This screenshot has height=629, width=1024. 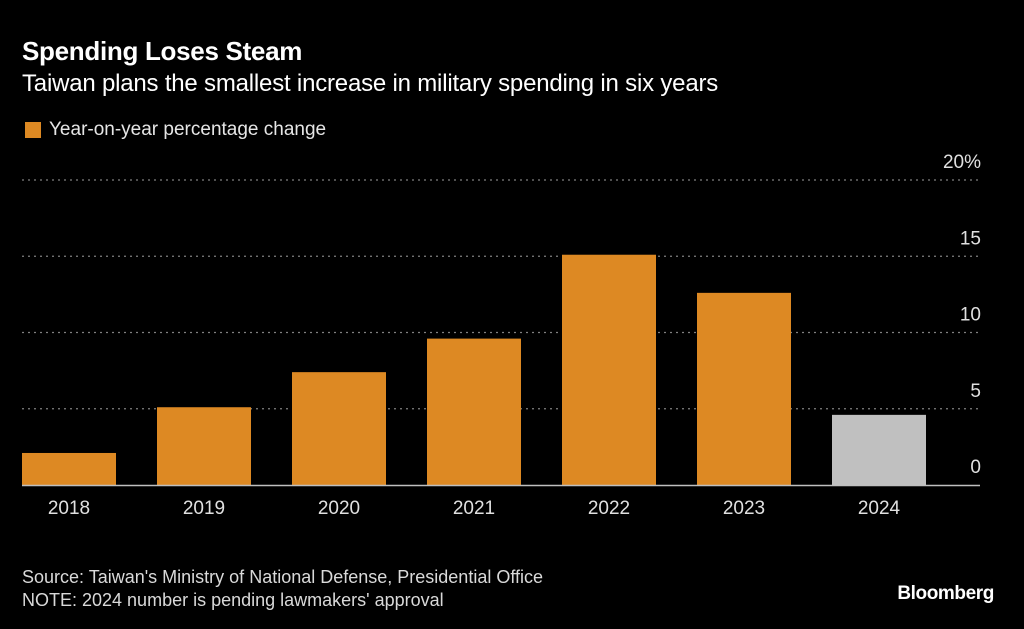 I want to click on y-tick-label: 20%, so click(x=962, y=162).